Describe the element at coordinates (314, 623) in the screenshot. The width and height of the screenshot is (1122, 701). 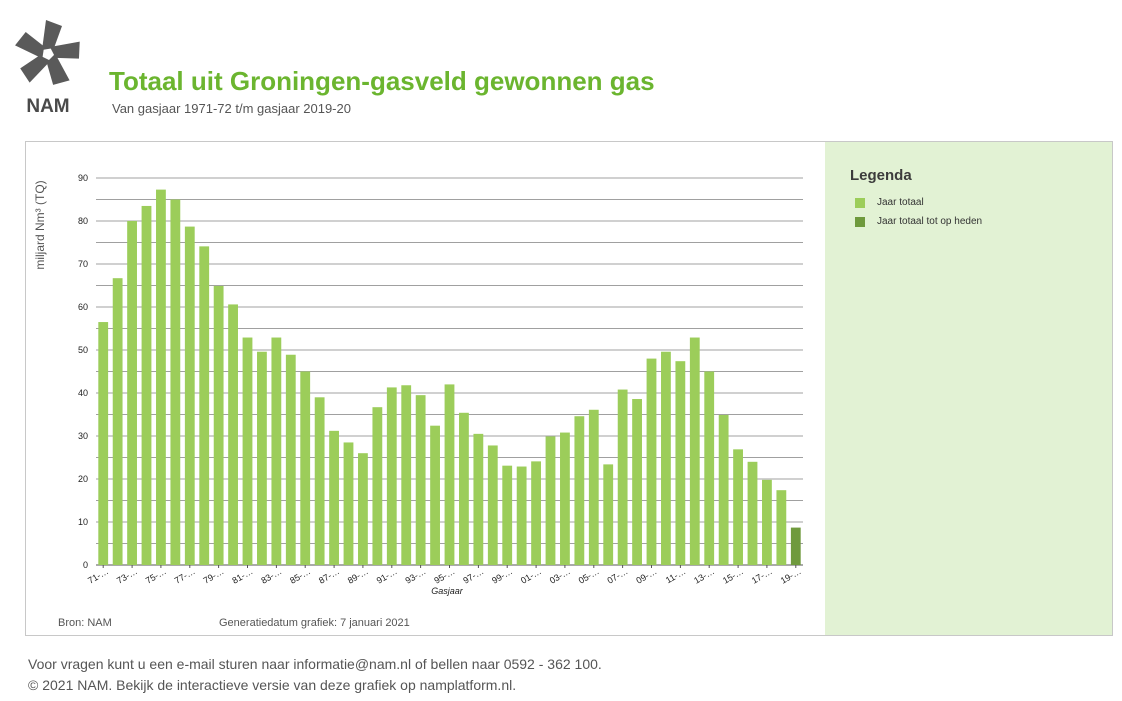
I see `generation-date: Generatiedatum grafiek: 7 januari 2021` at that location.